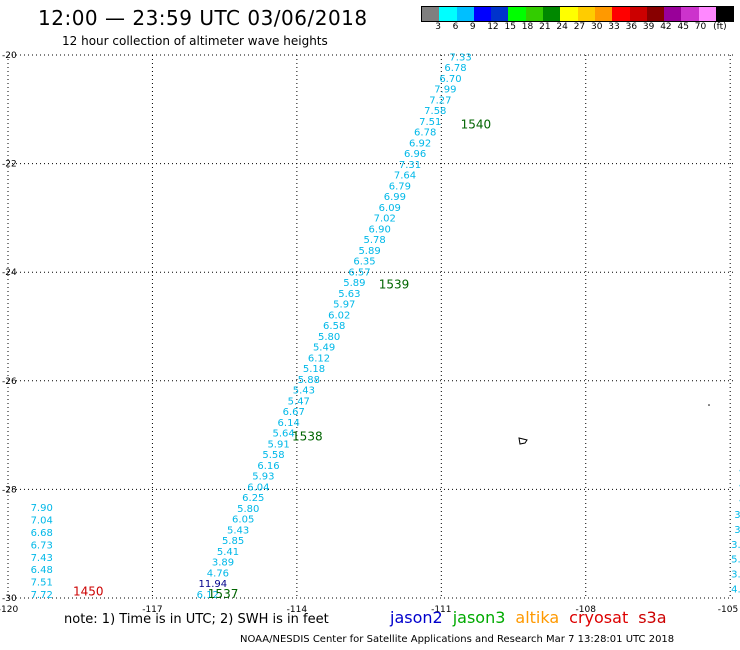  I want to click on wave-height-value: 6.16, so click(268, 466).